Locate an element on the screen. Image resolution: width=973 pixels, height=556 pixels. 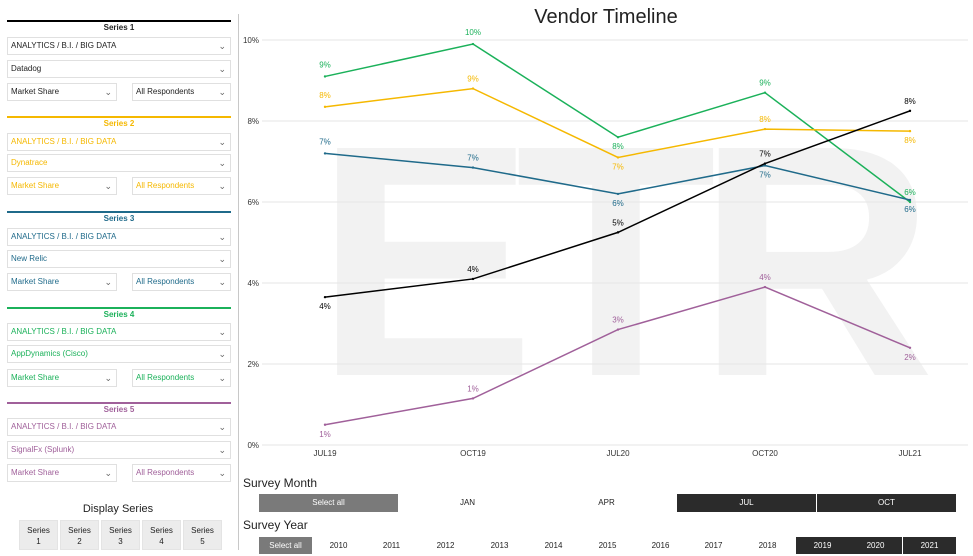
series-4-metric-value: Market Share is located at coordinates (35, 377).